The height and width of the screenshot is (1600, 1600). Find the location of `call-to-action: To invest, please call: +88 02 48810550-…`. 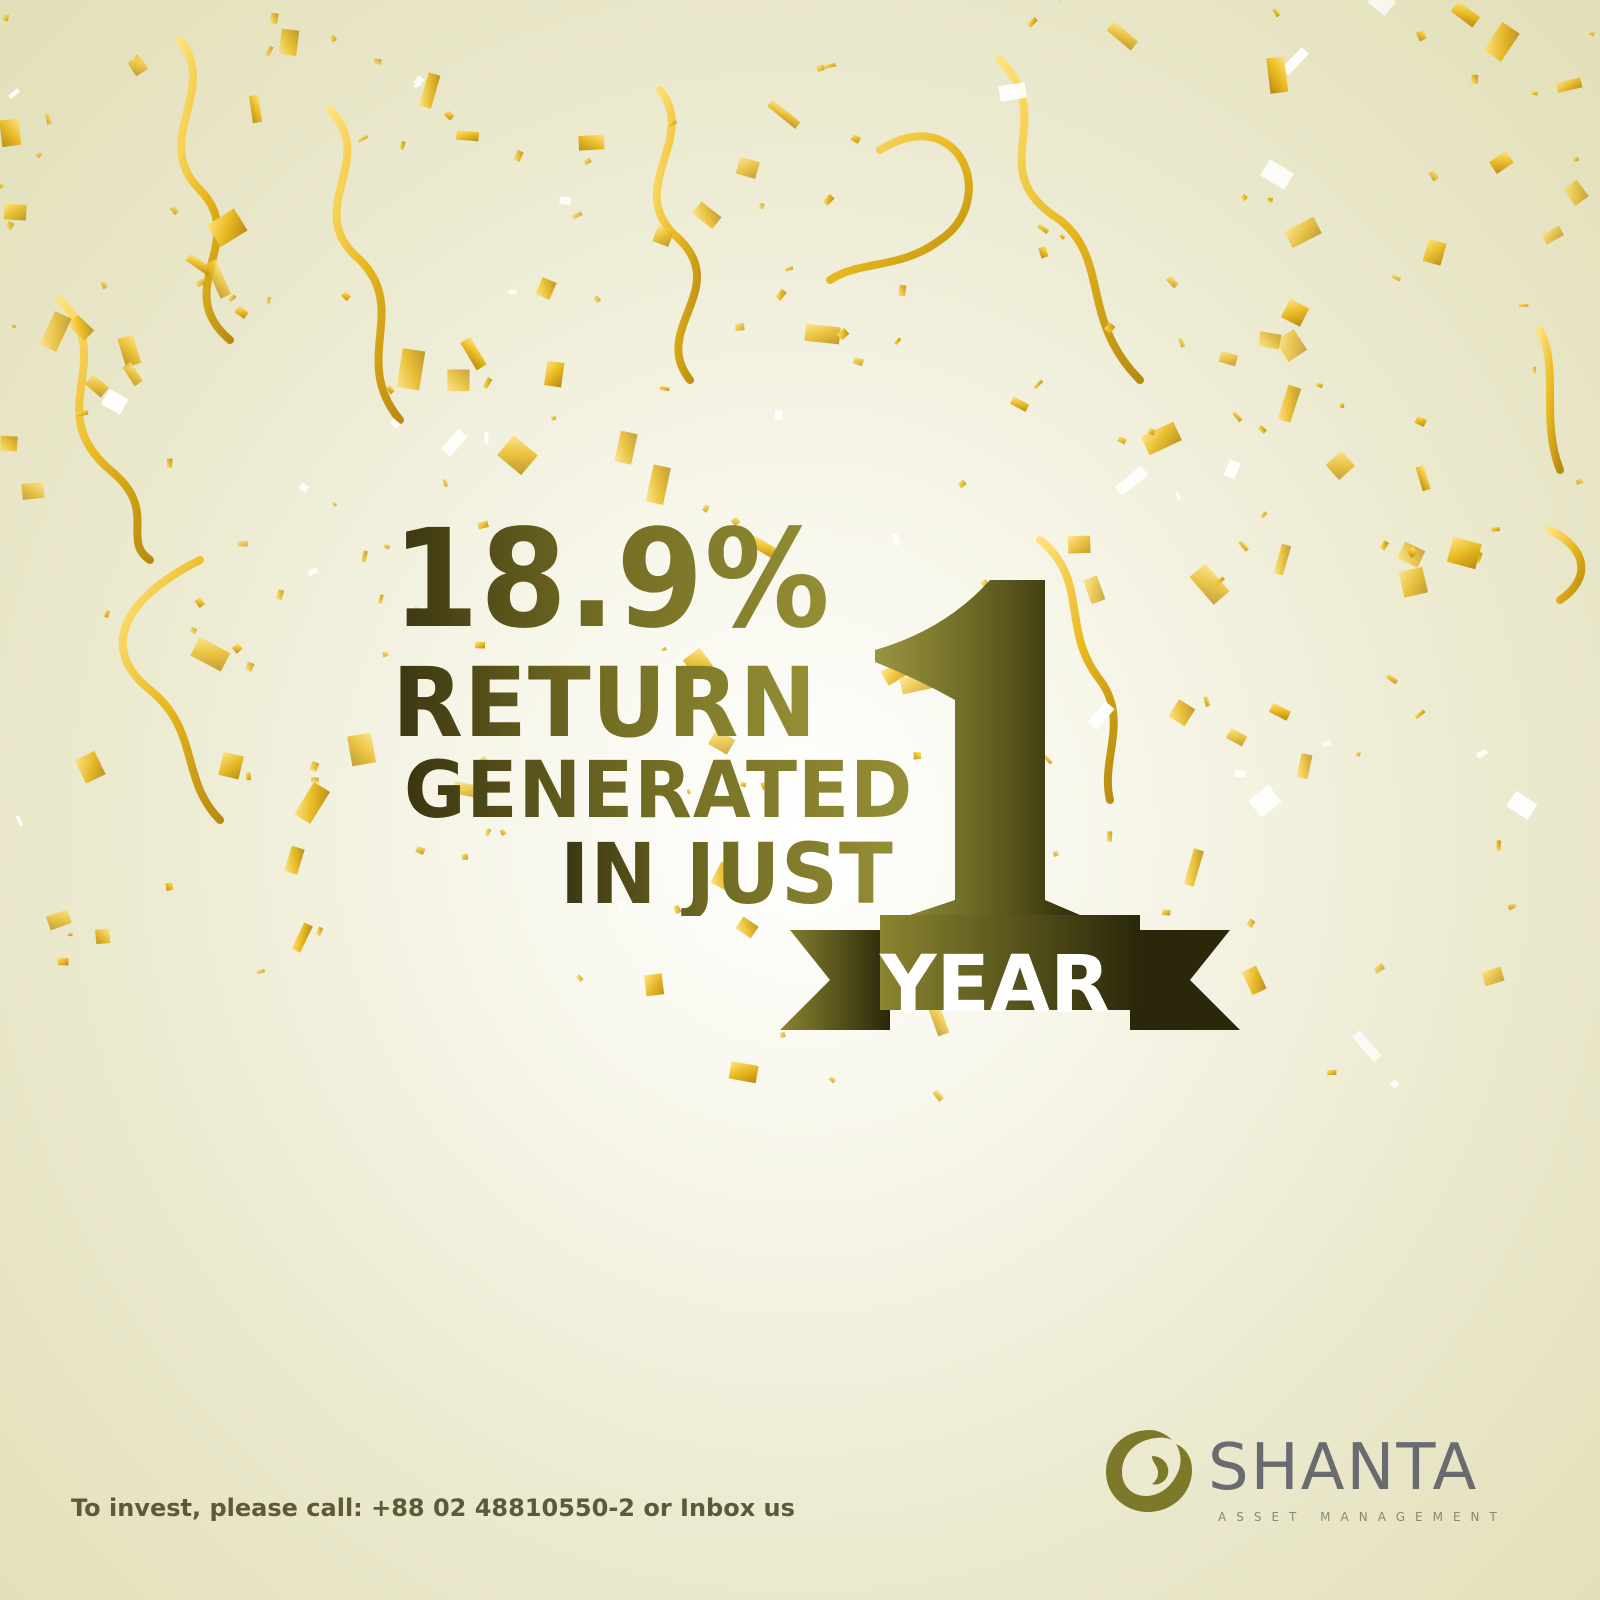

call-to-action: To invest, please call: +88 02 48810550-… is located at coordinates (433, 1508).